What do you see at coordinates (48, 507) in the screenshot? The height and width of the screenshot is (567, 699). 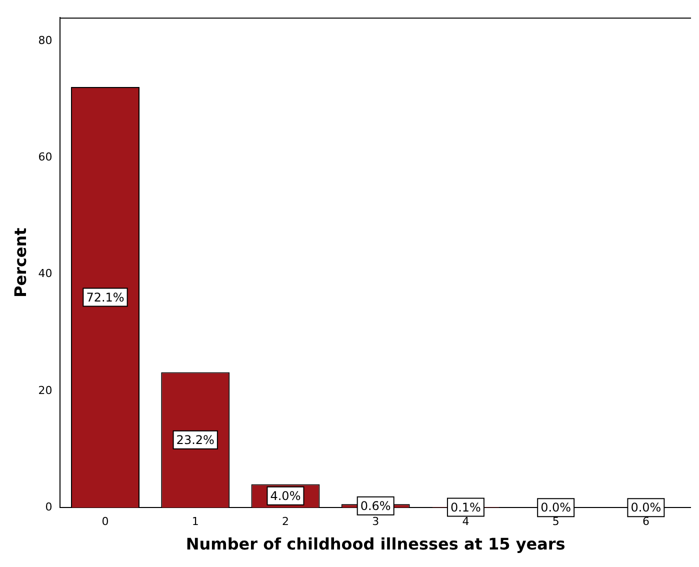 I see `y-tick-label: 0` at bounding box center [48, 507].